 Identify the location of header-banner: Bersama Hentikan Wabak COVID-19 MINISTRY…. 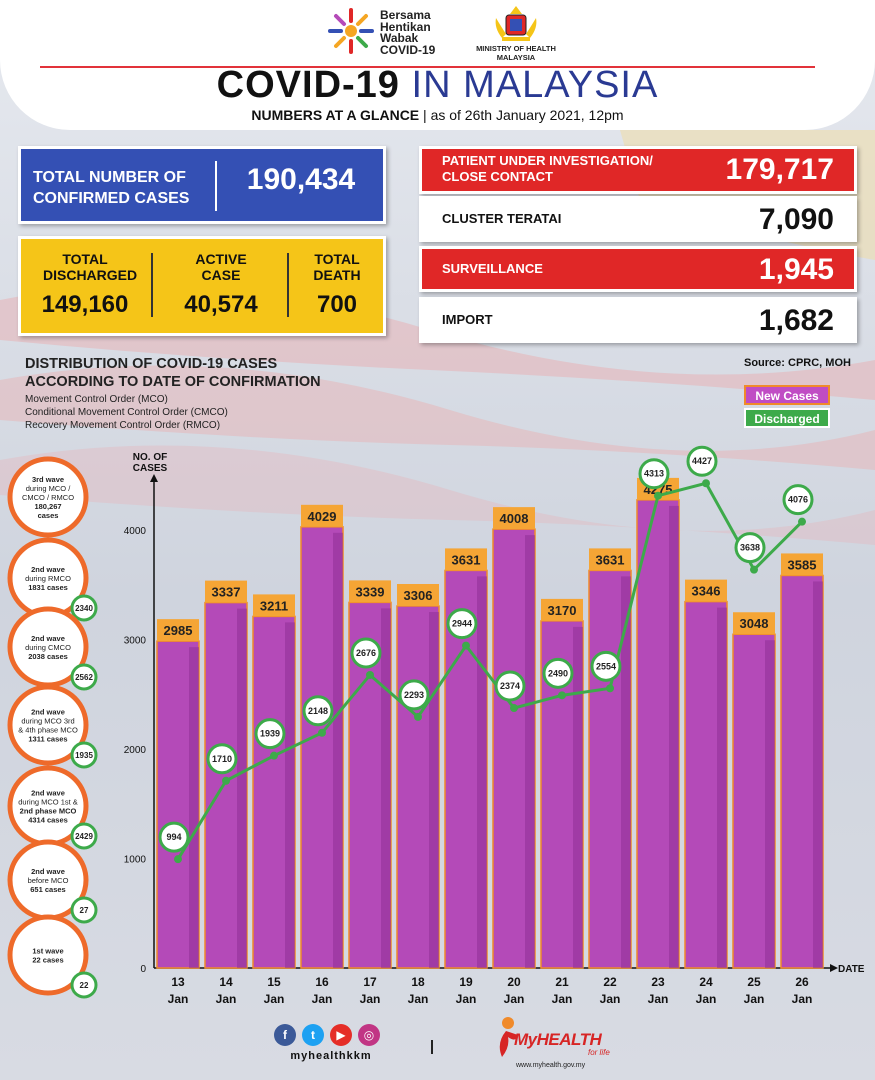
(437, 65).